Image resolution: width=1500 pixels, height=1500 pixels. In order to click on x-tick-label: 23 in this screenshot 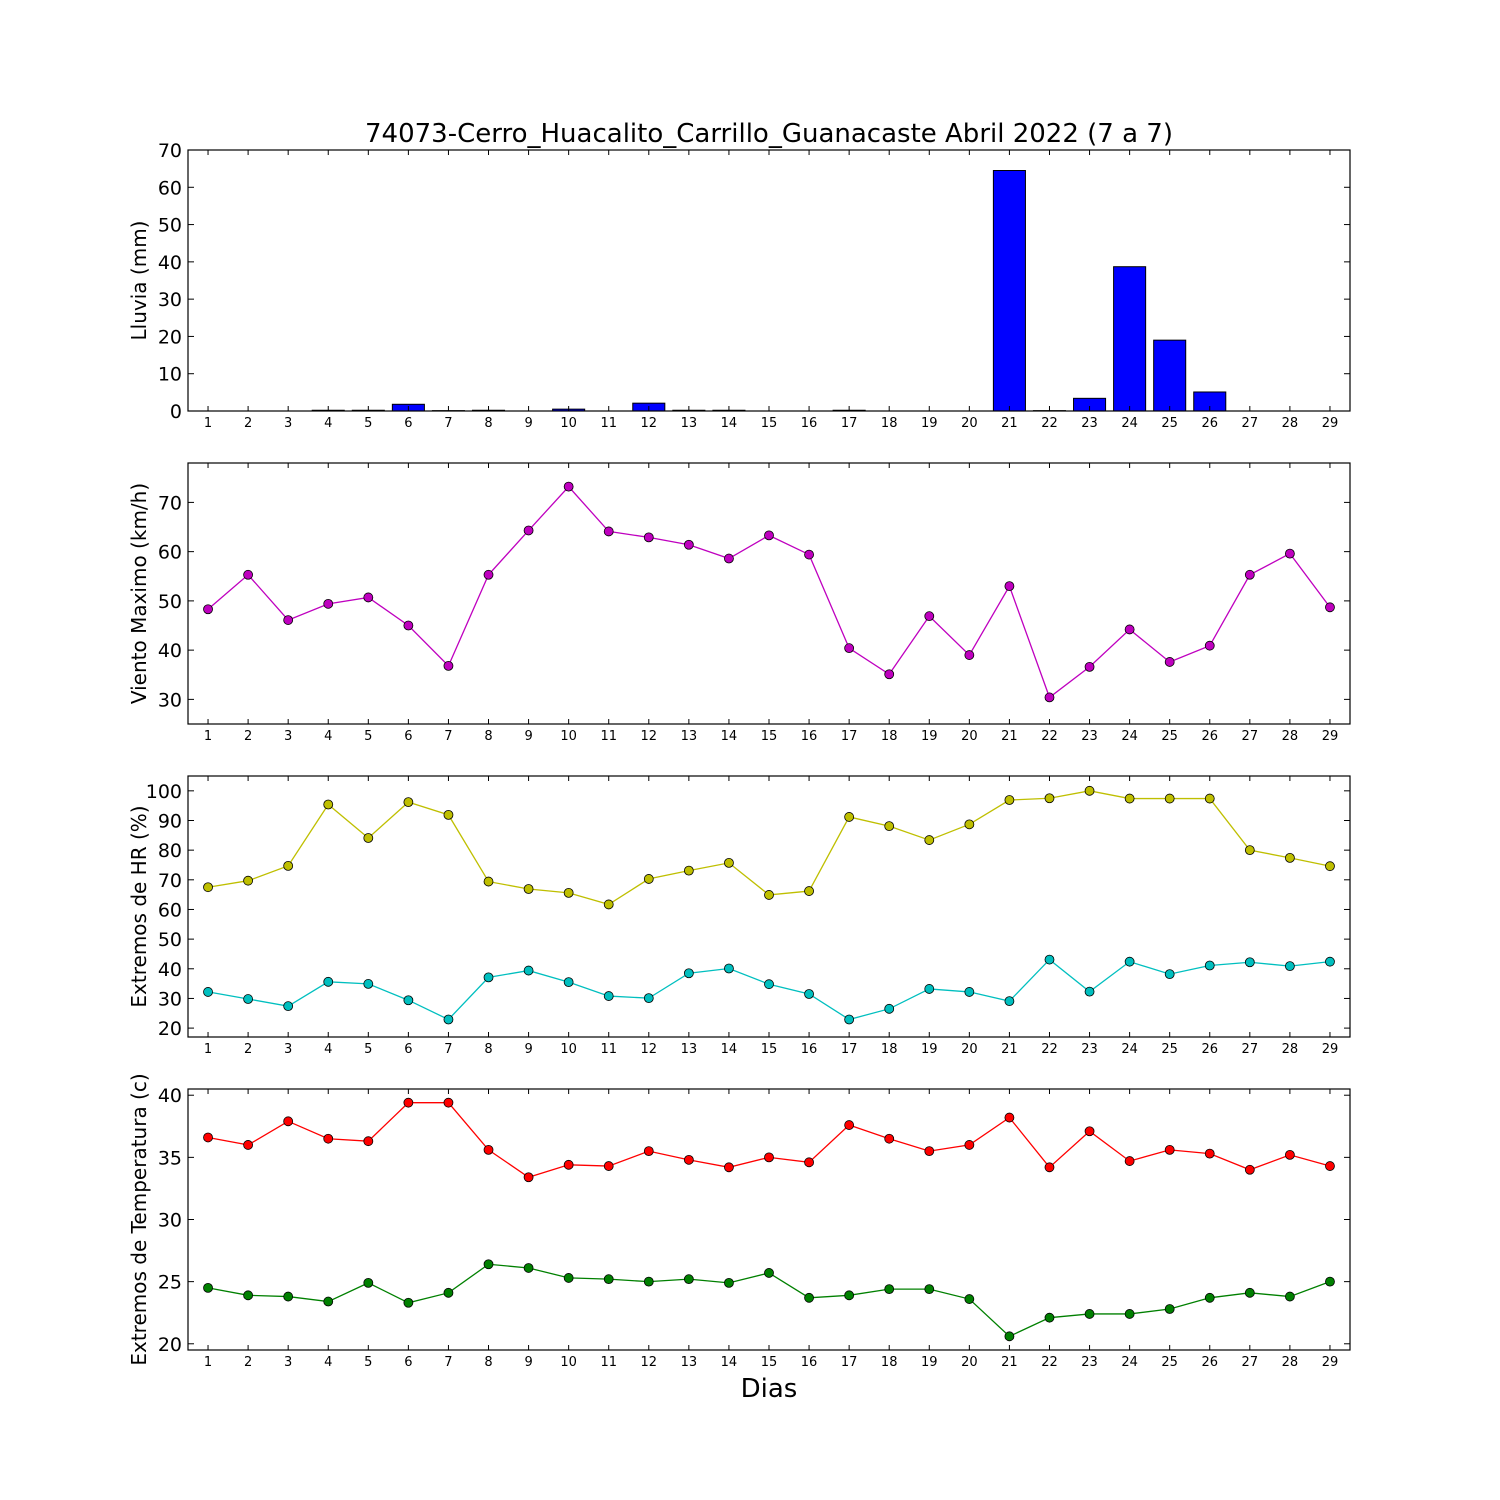, I will do `click(1089, 1049)`.